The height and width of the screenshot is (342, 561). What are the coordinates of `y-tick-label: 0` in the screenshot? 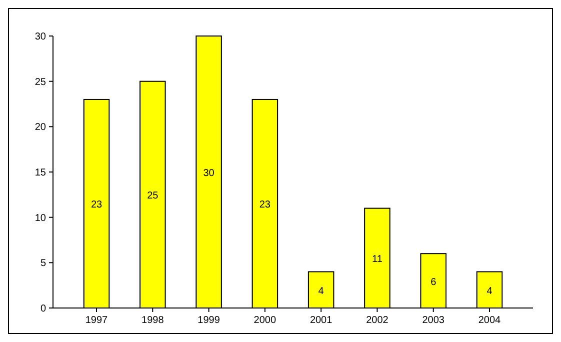 It's located at (43, 309).